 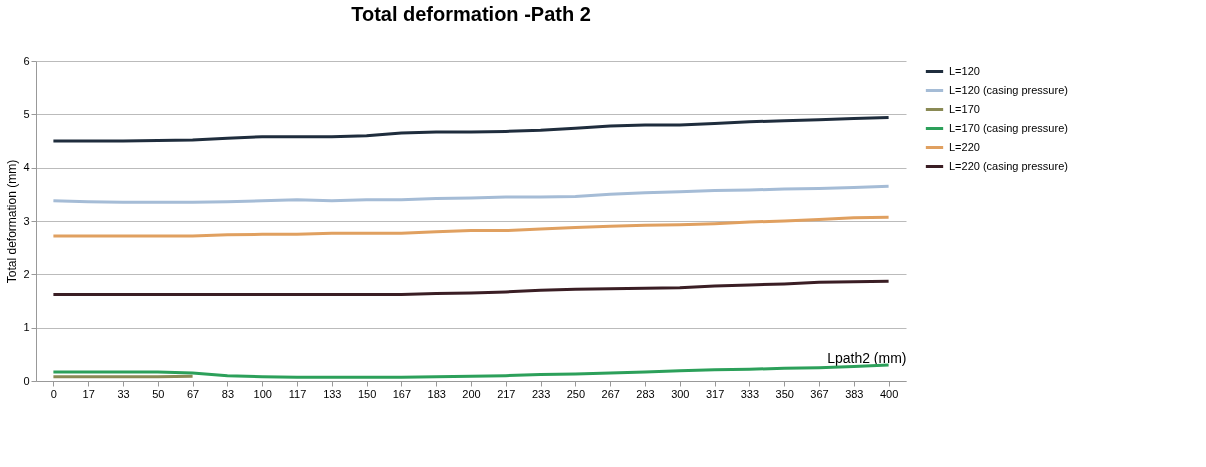 What do you see at coordinates (576, 393) in the screenshot?
I see `x-tick-label: 250` at bounding box center [576, 393].